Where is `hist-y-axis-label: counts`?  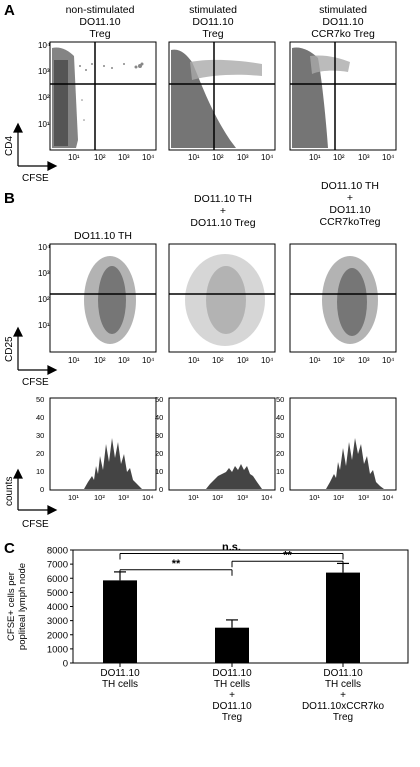
hist-y-axis-label: counts is located at coordinates (9, 491).